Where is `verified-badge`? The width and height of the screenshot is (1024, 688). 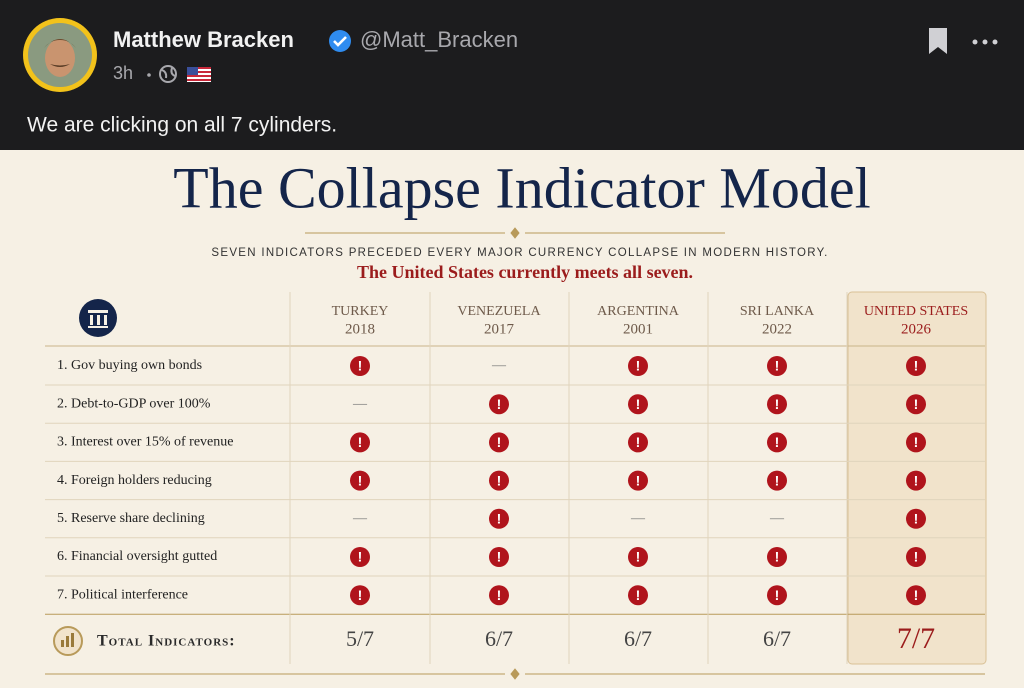
verified-badge is located at coordinates (340, 41).